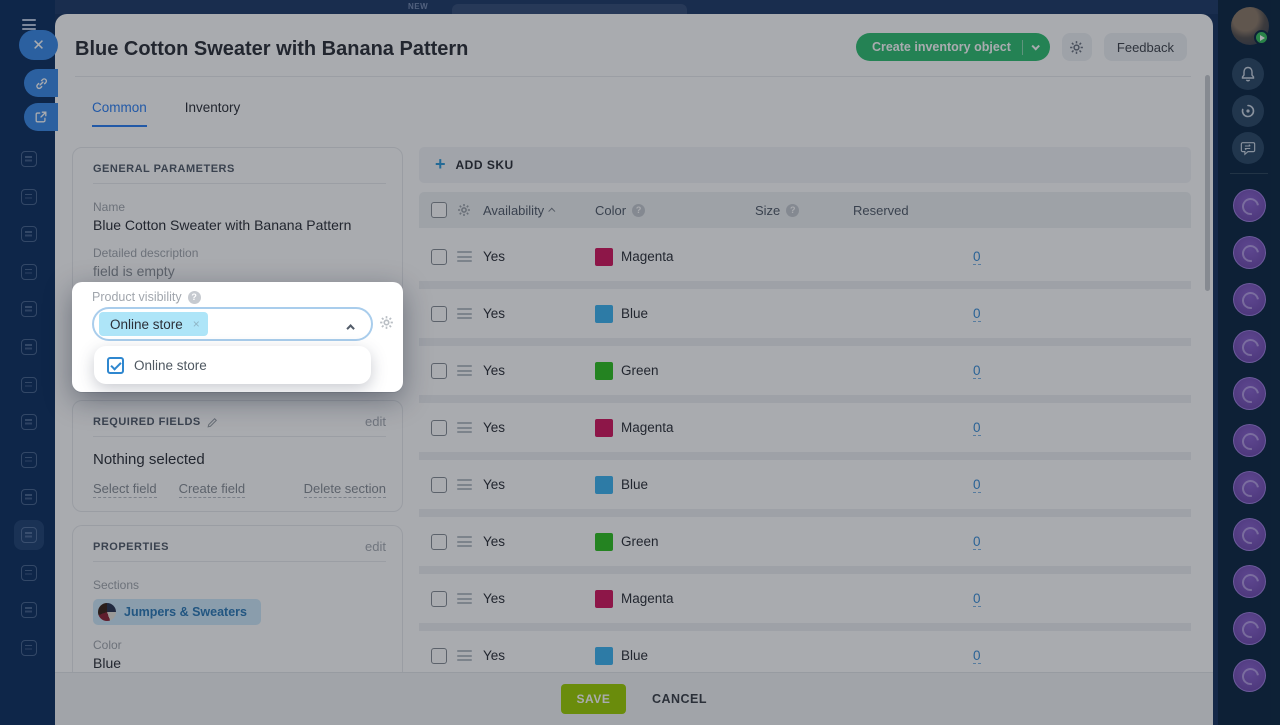  What do you see at coordinates (804, 210) in the screenshot?
I see `column-size: Size?` at bounding box center [804, 210].